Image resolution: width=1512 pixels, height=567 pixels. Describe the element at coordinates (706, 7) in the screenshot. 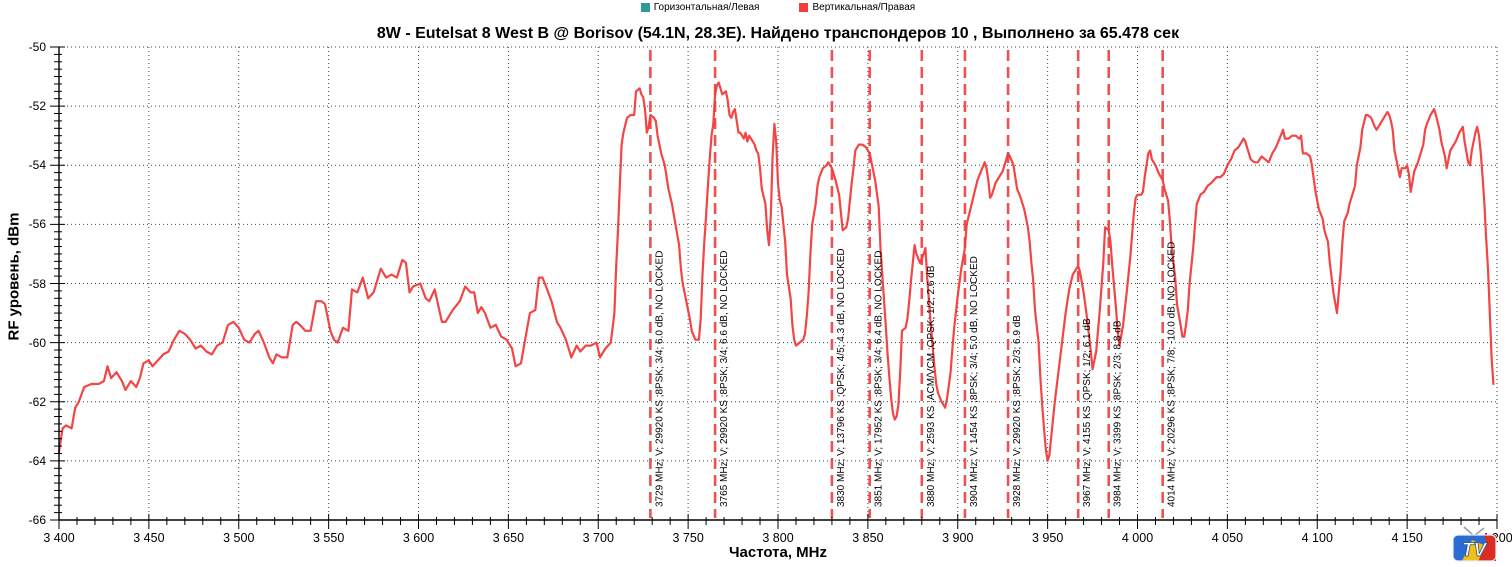

I see `legend-label-horizontal: Горизонтальная/Левая` at that location.